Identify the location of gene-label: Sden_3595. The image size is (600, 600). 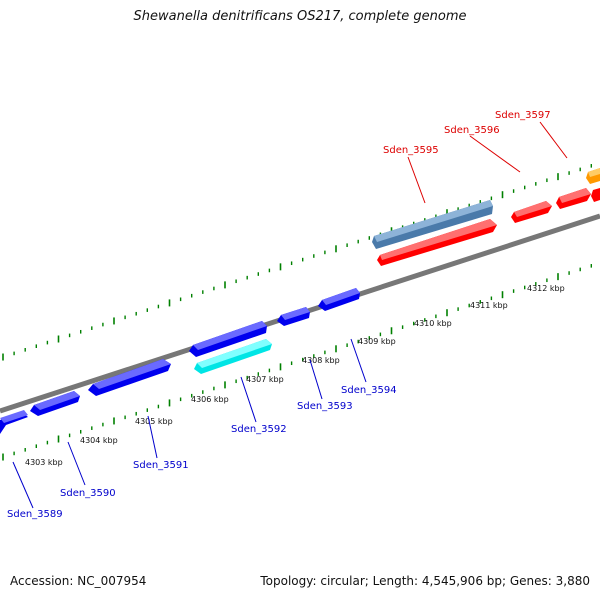
(411, 150).